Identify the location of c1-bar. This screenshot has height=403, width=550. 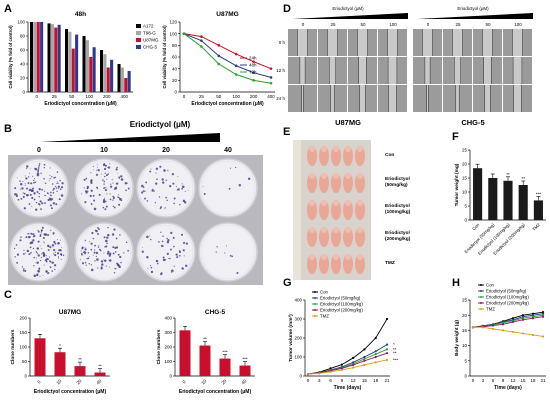
(40, 357).